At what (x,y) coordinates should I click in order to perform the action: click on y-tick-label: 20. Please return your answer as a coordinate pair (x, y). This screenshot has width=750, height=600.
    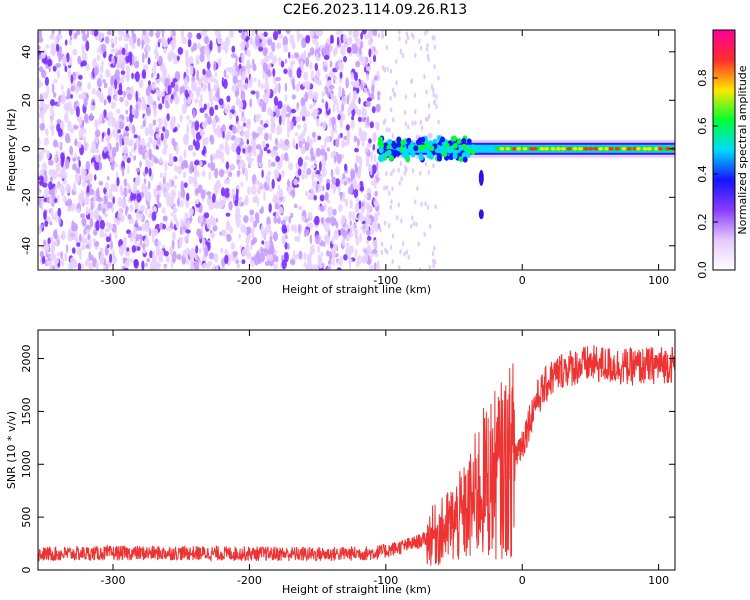
    Looking at the image, I should click on (26, 100).